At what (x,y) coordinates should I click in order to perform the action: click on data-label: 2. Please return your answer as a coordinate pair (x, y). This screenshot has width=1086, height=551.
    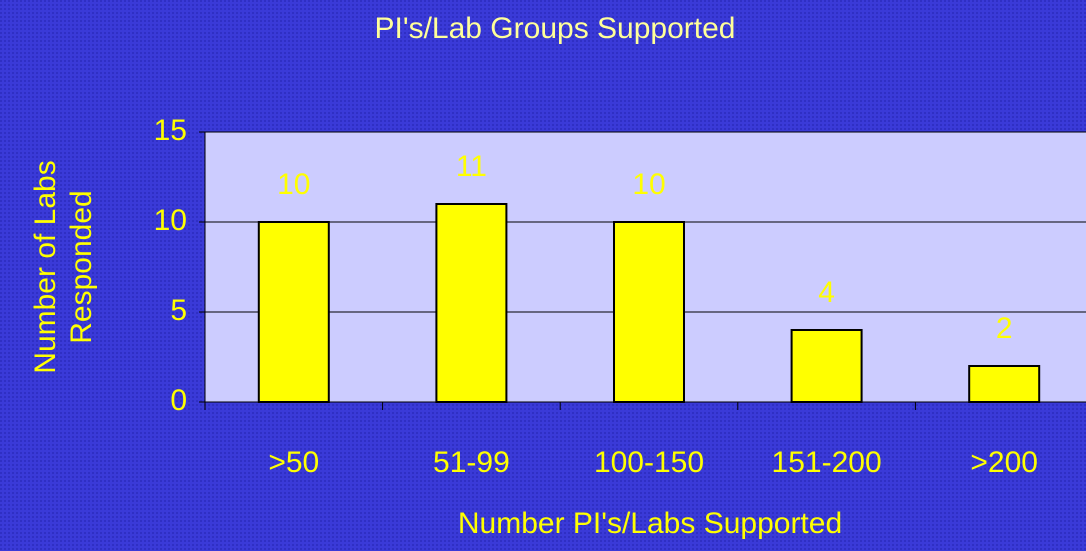
    Looking at the image, I should click on (1004, 328).